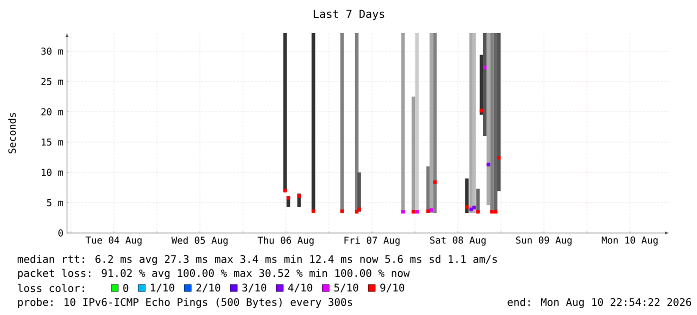  I want to click on text: median rtt: 6.2 ms avg 27.3 ms max 3.4 ms min 12.4 ms now 5.6 ms sd 1.1 am/s, so click(257, 260).